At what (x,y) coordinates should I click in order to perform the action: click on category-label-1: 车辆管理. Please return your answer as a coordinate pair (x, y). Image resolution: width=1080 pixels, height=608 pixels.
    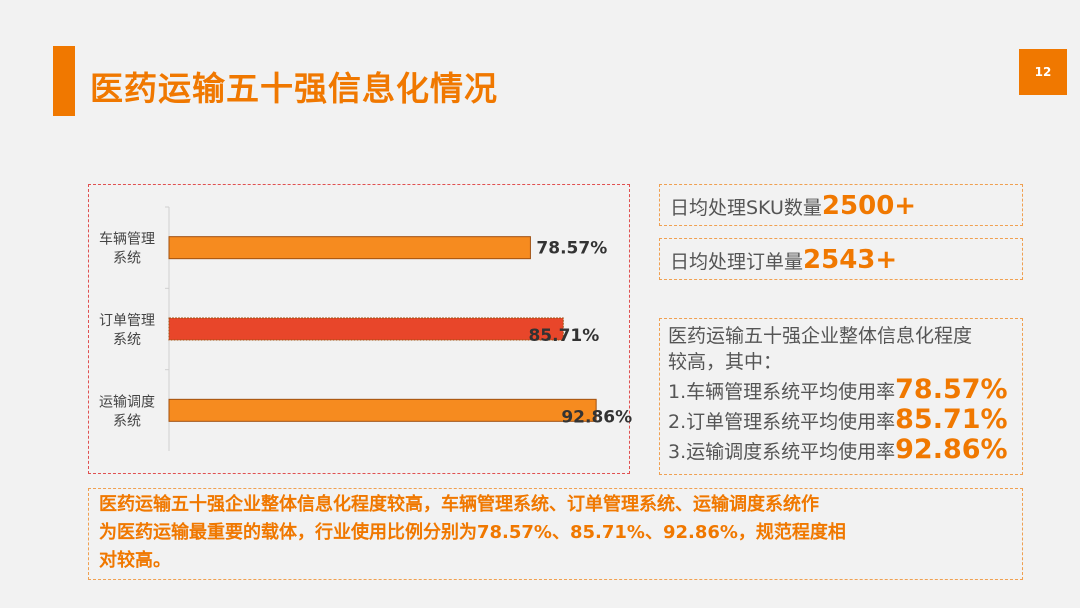
    Looking at the image, I should click on (127, 239).